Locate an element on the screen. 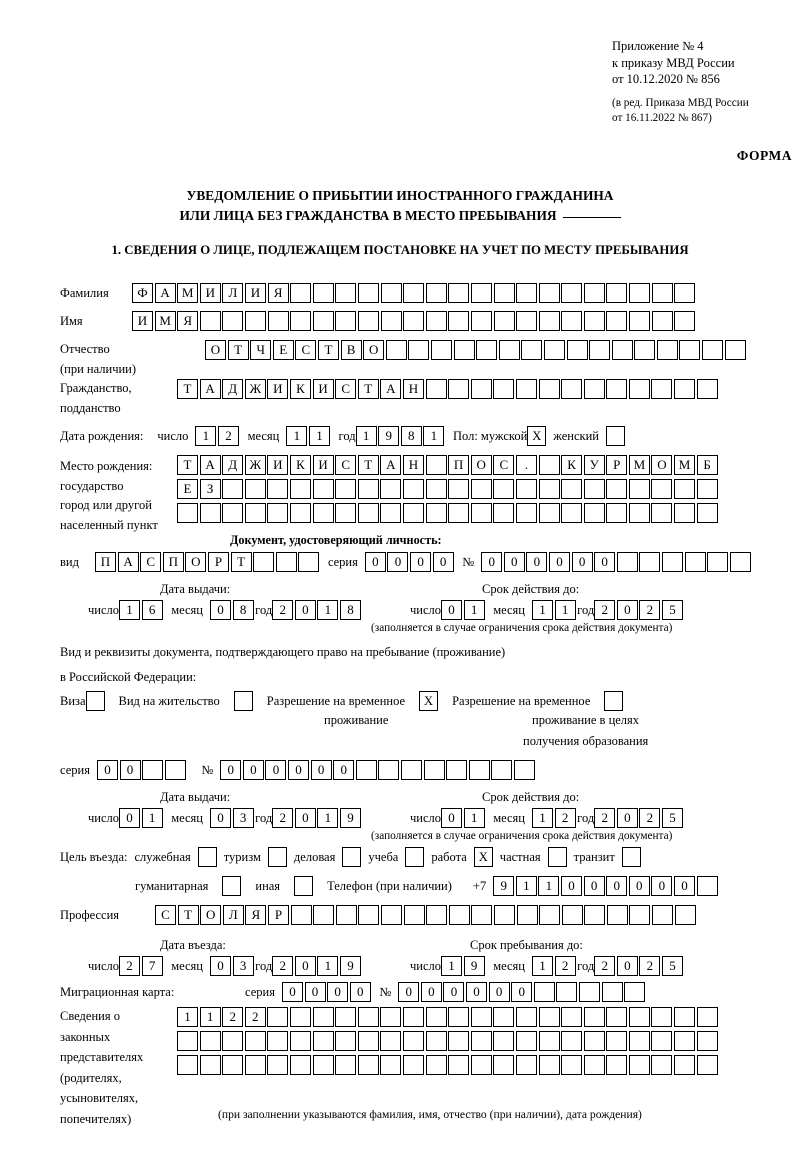 The height and width of the screenshot is (1163, 800). patronymic-cell-8: О is located at coordinates (374, 350).